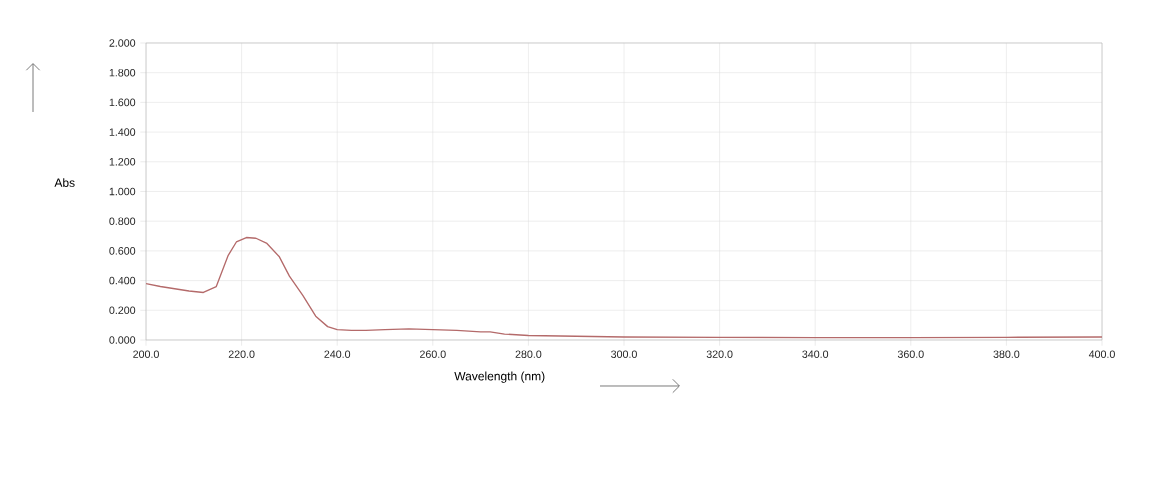 The height and width of the screenshot is (488, 1149). I want to click on y-tick-label: 1.800, so click(122, 72).